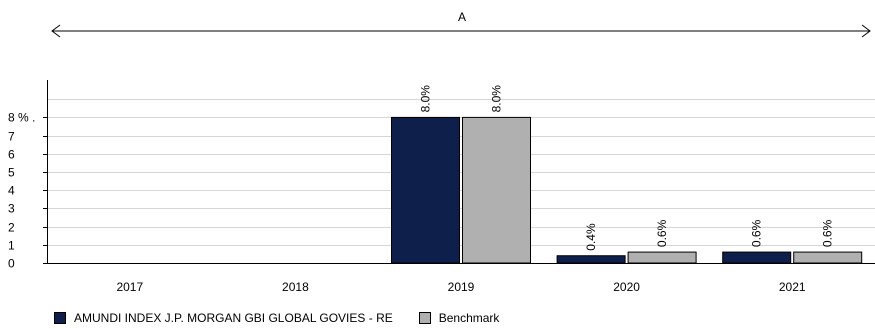 The height and width of the screenshot is (329, 875). I want to click on x-axis: 2017 2018 2019 2020 2021, so click(461, 278).